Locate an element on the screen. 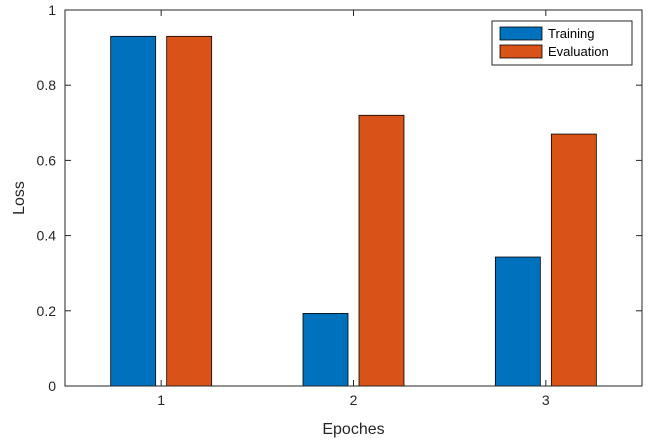 The width and height of the screenshot is (651, 443). legend-swatch-evaluation is located at coordinates (521, 51).